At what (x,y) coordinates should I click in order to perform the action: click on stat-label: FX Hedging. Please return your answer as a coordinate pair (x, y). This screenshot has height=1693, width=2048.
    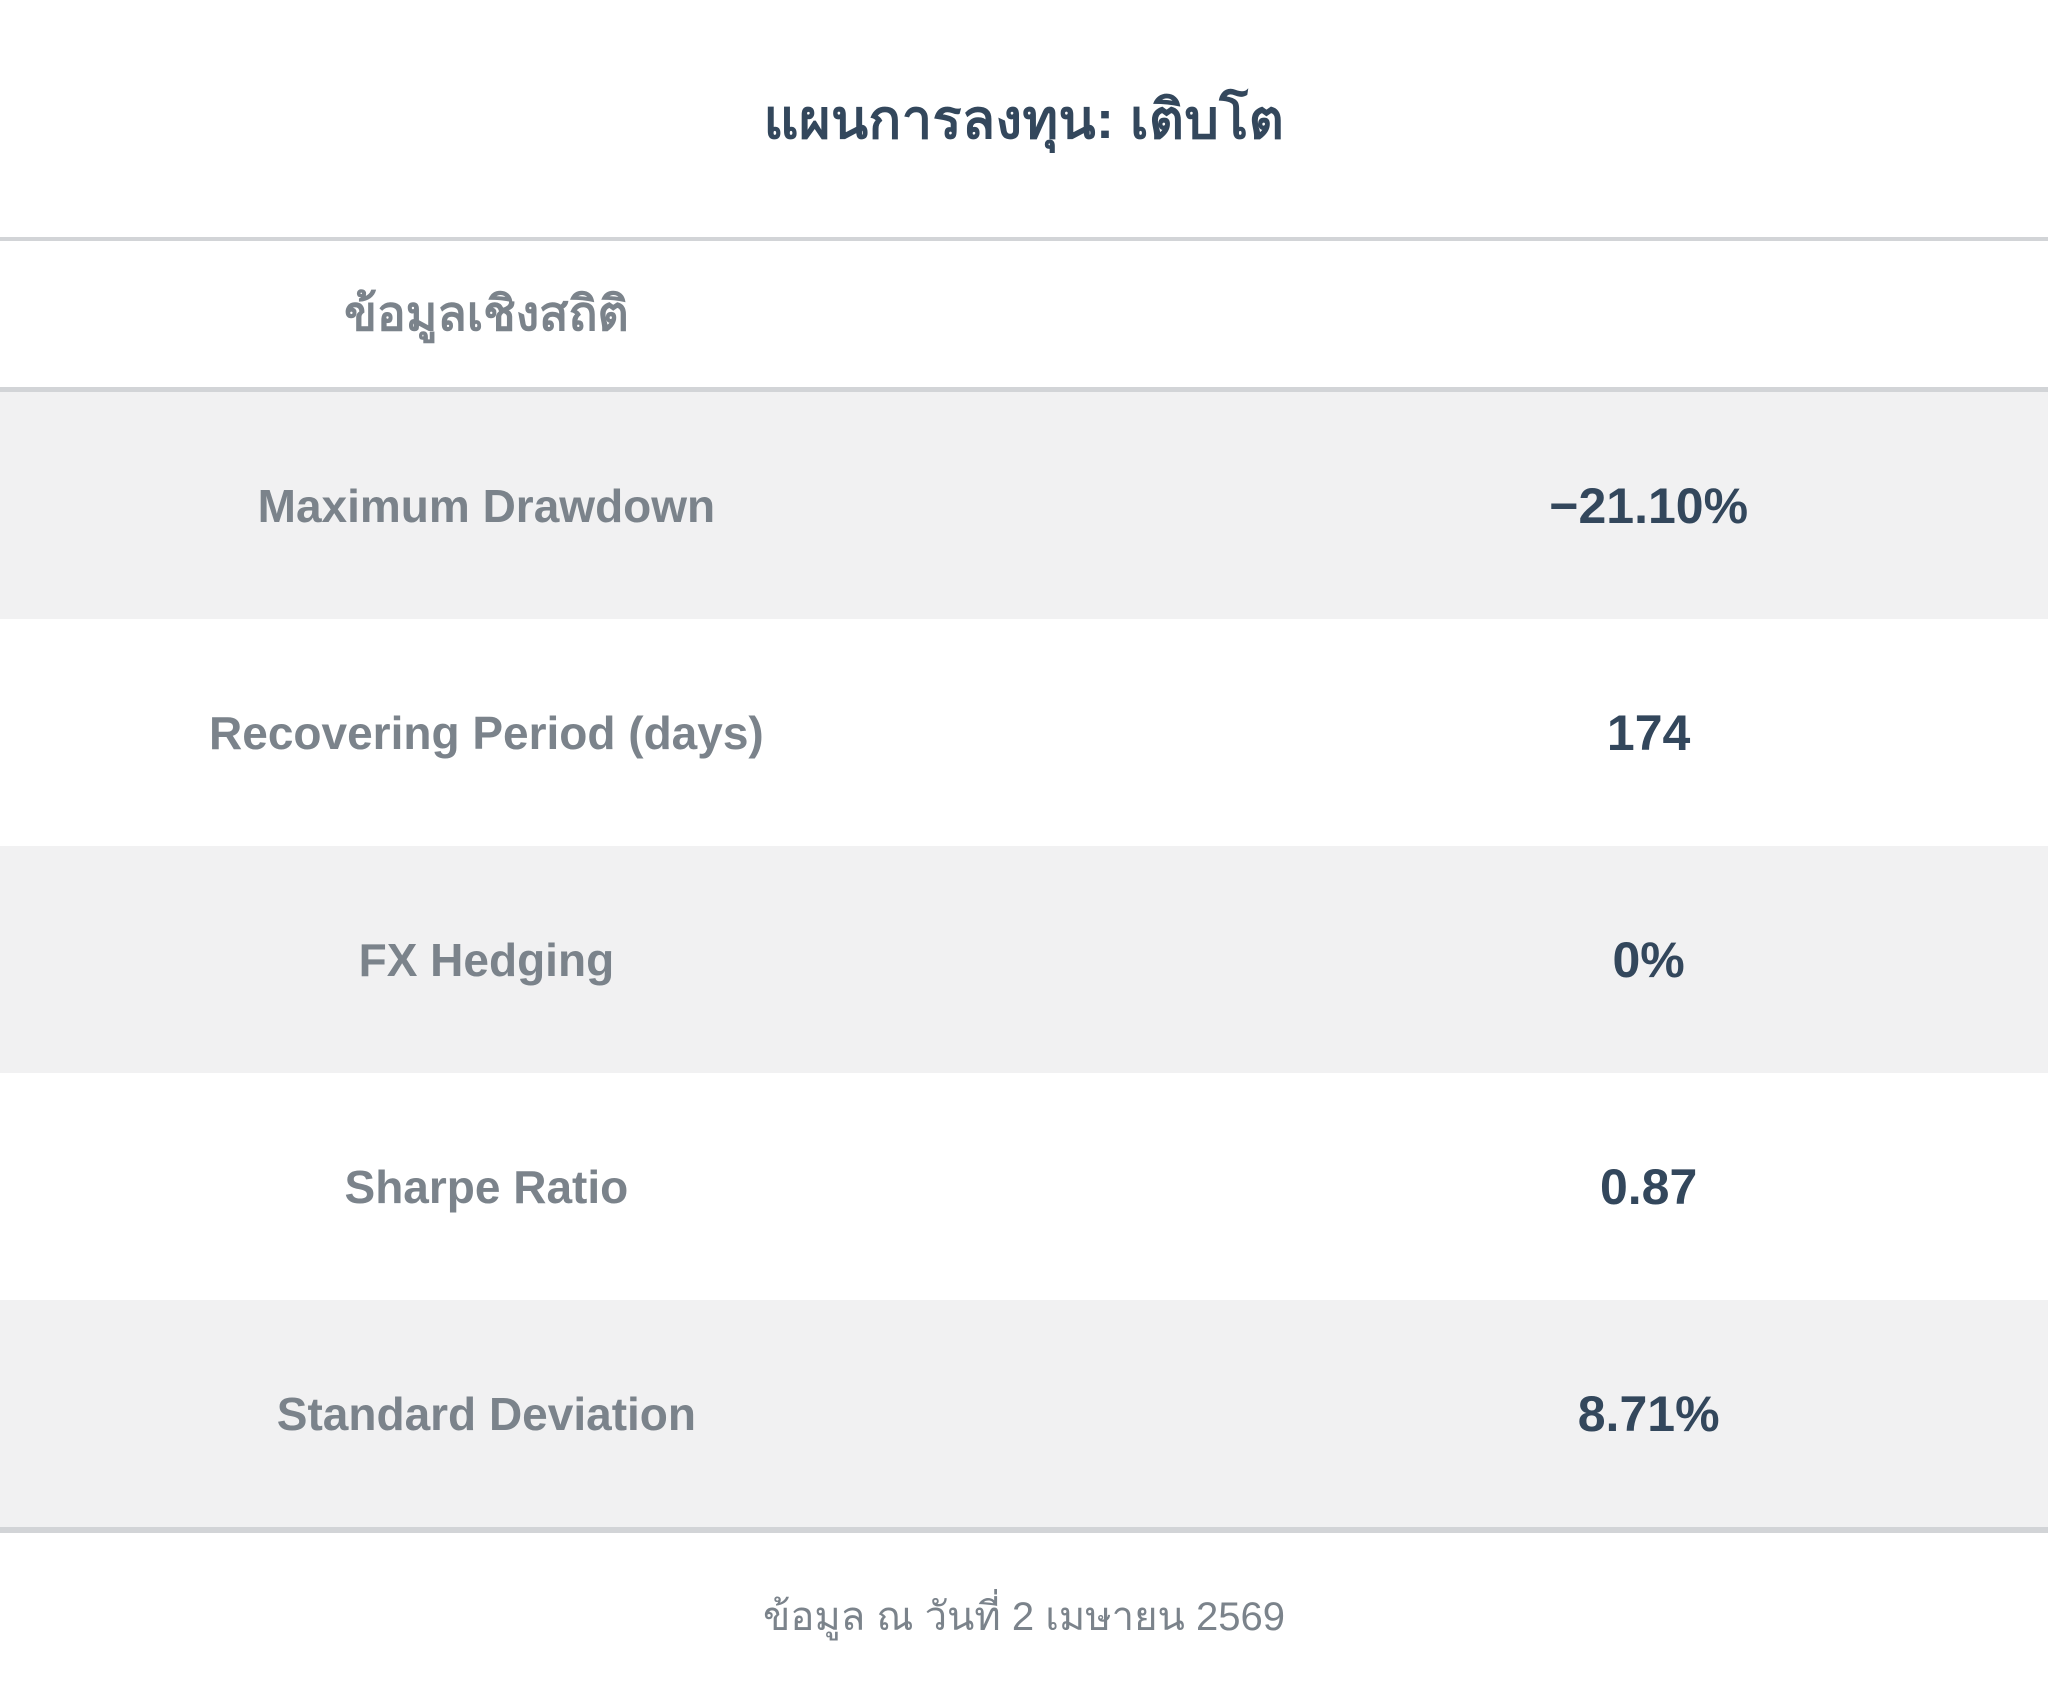
    Looking at the image, I should click on (486, 959).